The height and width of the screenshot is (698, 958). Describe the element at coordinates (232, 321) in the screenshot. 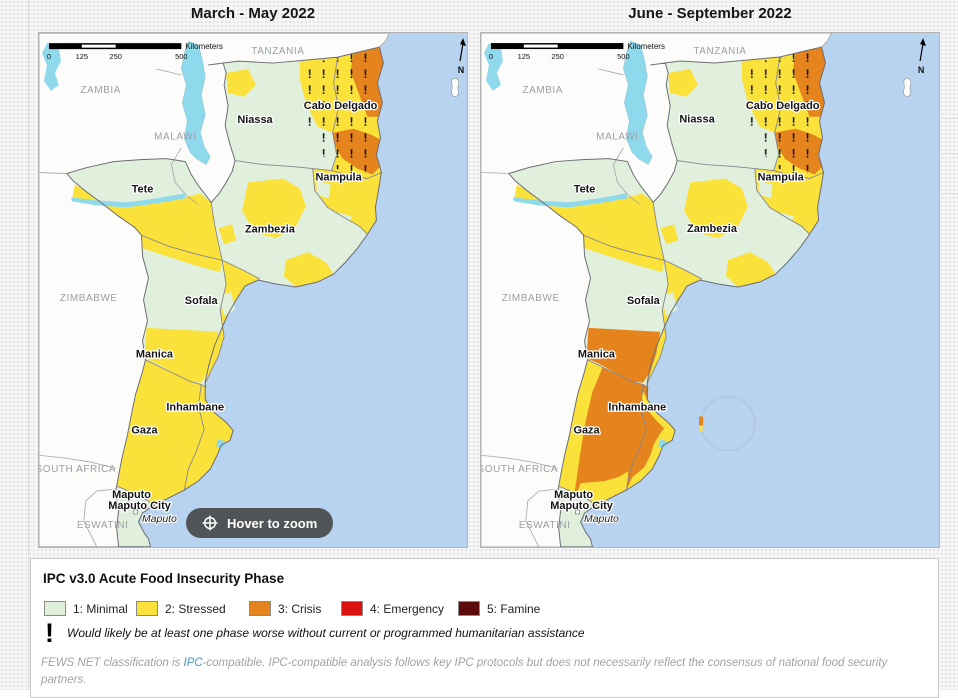

I see `region-sofala` at that location.